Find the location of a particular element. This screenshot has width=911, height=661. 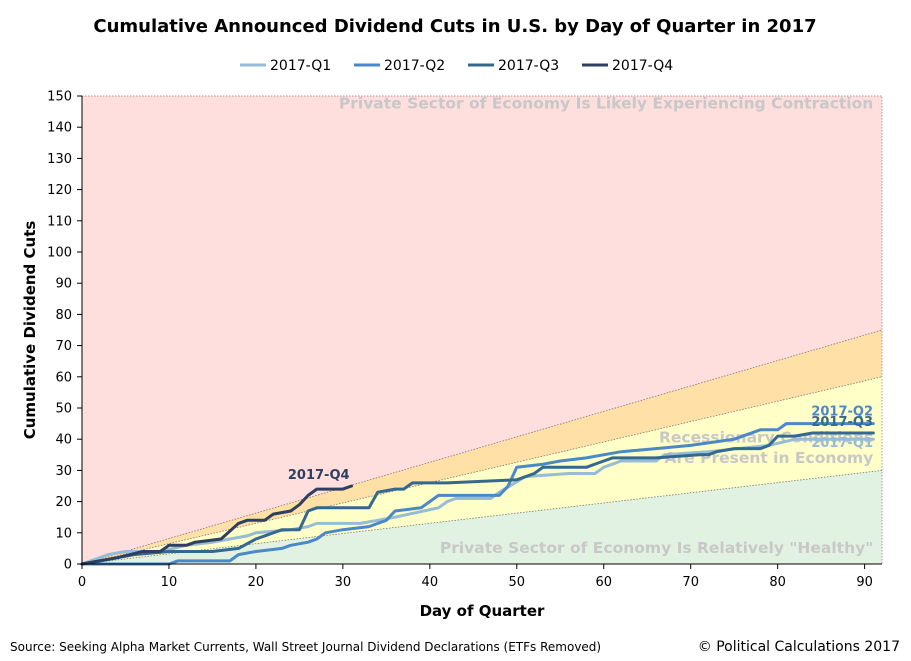

y-tick-label-40: 40 is located at coordinates (63, 440).